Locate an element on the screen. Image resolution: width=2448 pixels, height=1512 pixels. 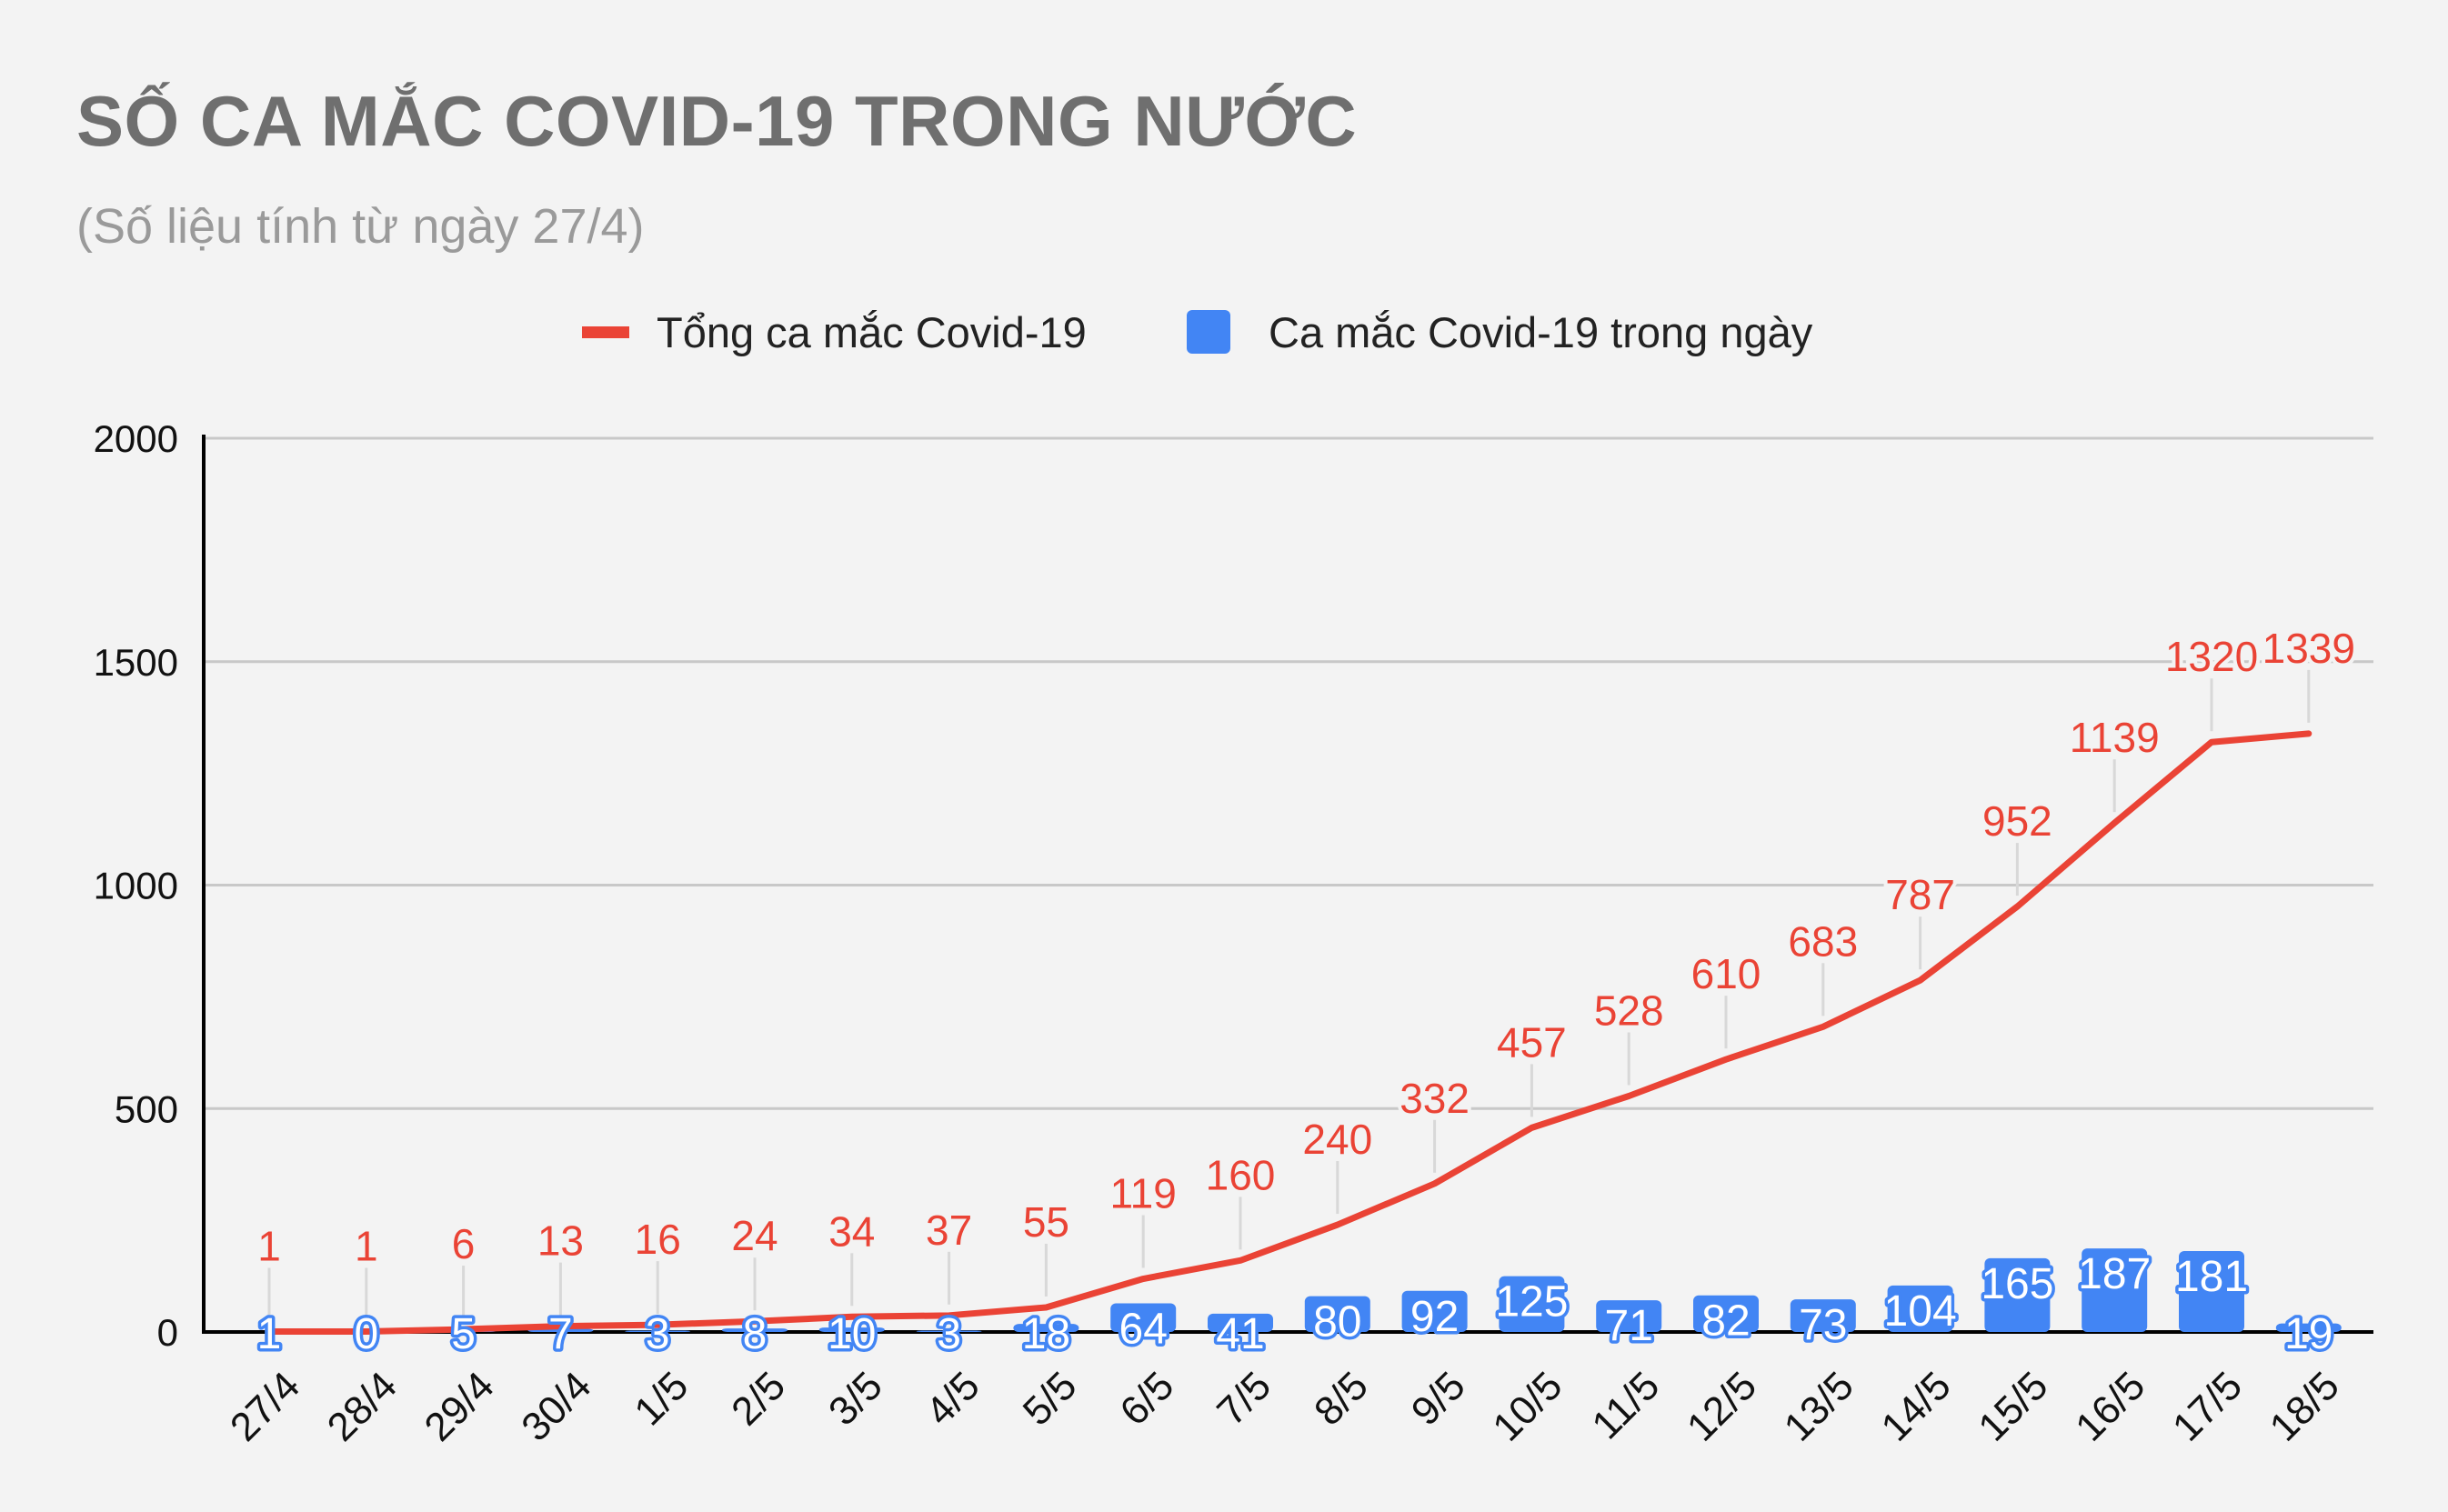
data-label-total: 332 is located at coordinates (1435, 1098).